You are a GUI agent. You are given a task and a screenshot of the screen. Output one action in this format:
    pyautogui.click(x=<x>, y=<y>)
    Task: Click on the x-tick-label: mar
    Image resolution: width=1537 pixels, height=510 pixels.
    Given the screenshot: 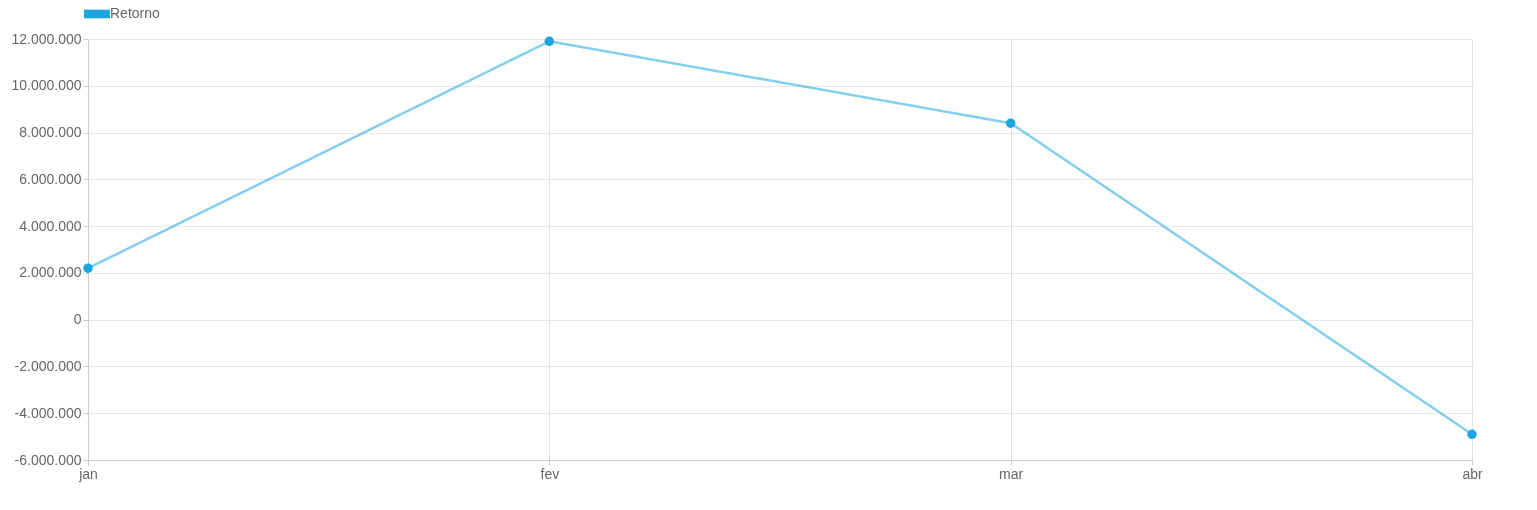 What is the action you would take?
    pyautogui.click(x=1011, y=473)
    